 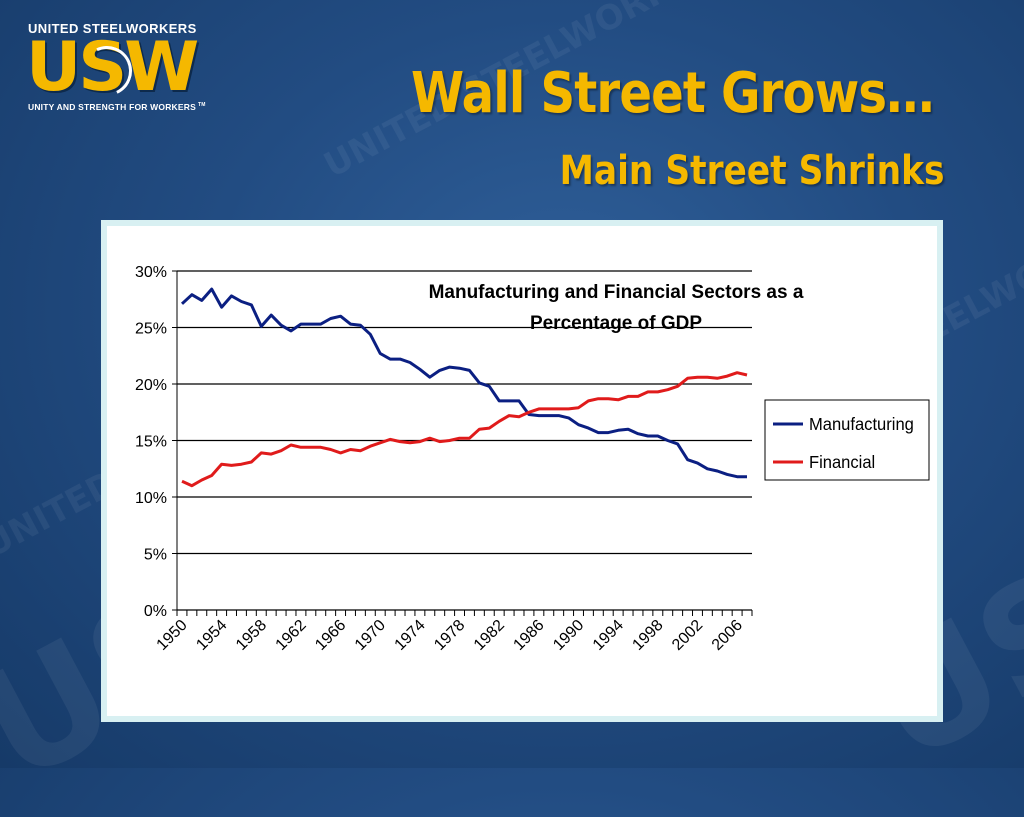 What do you see at coordinates (687, 635) in the screenshot?
I see `x-tick-label: 2002` at bounding box center [687, 635].